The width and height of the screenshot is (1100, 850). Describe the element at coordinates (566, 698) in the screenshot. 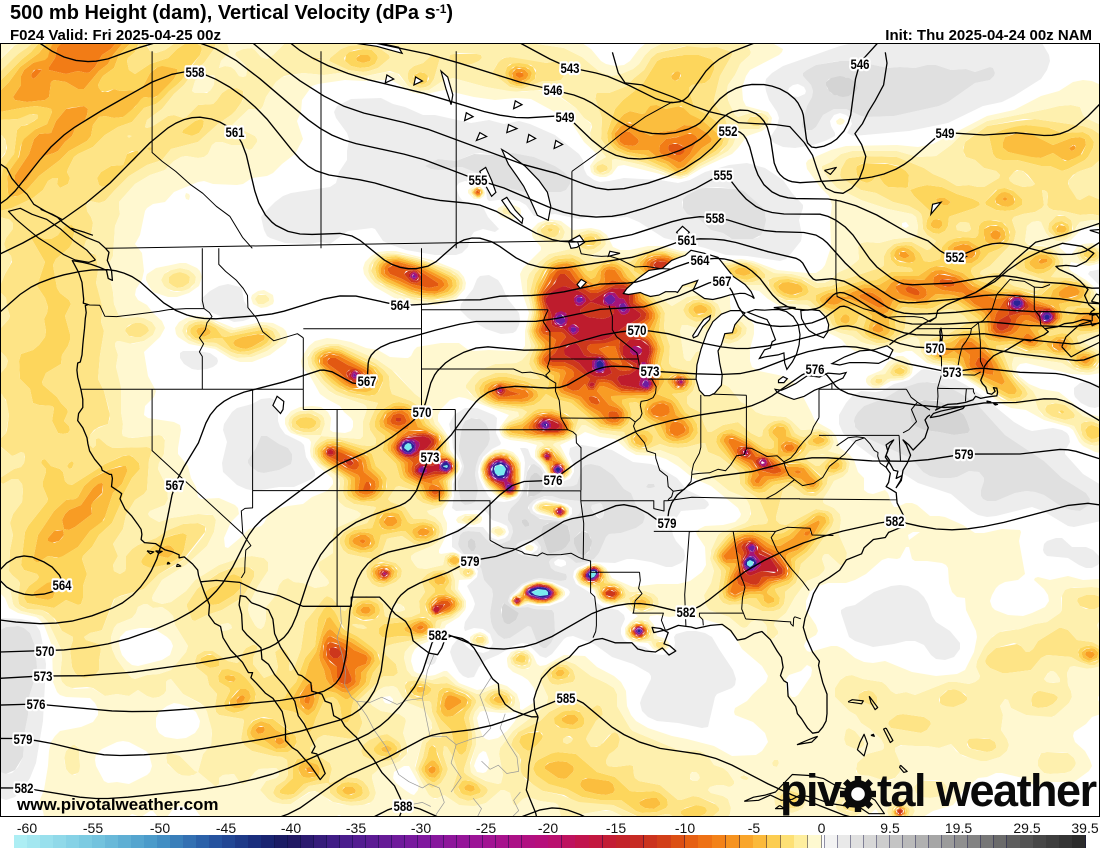

I see `svg-text: 585` at that location.